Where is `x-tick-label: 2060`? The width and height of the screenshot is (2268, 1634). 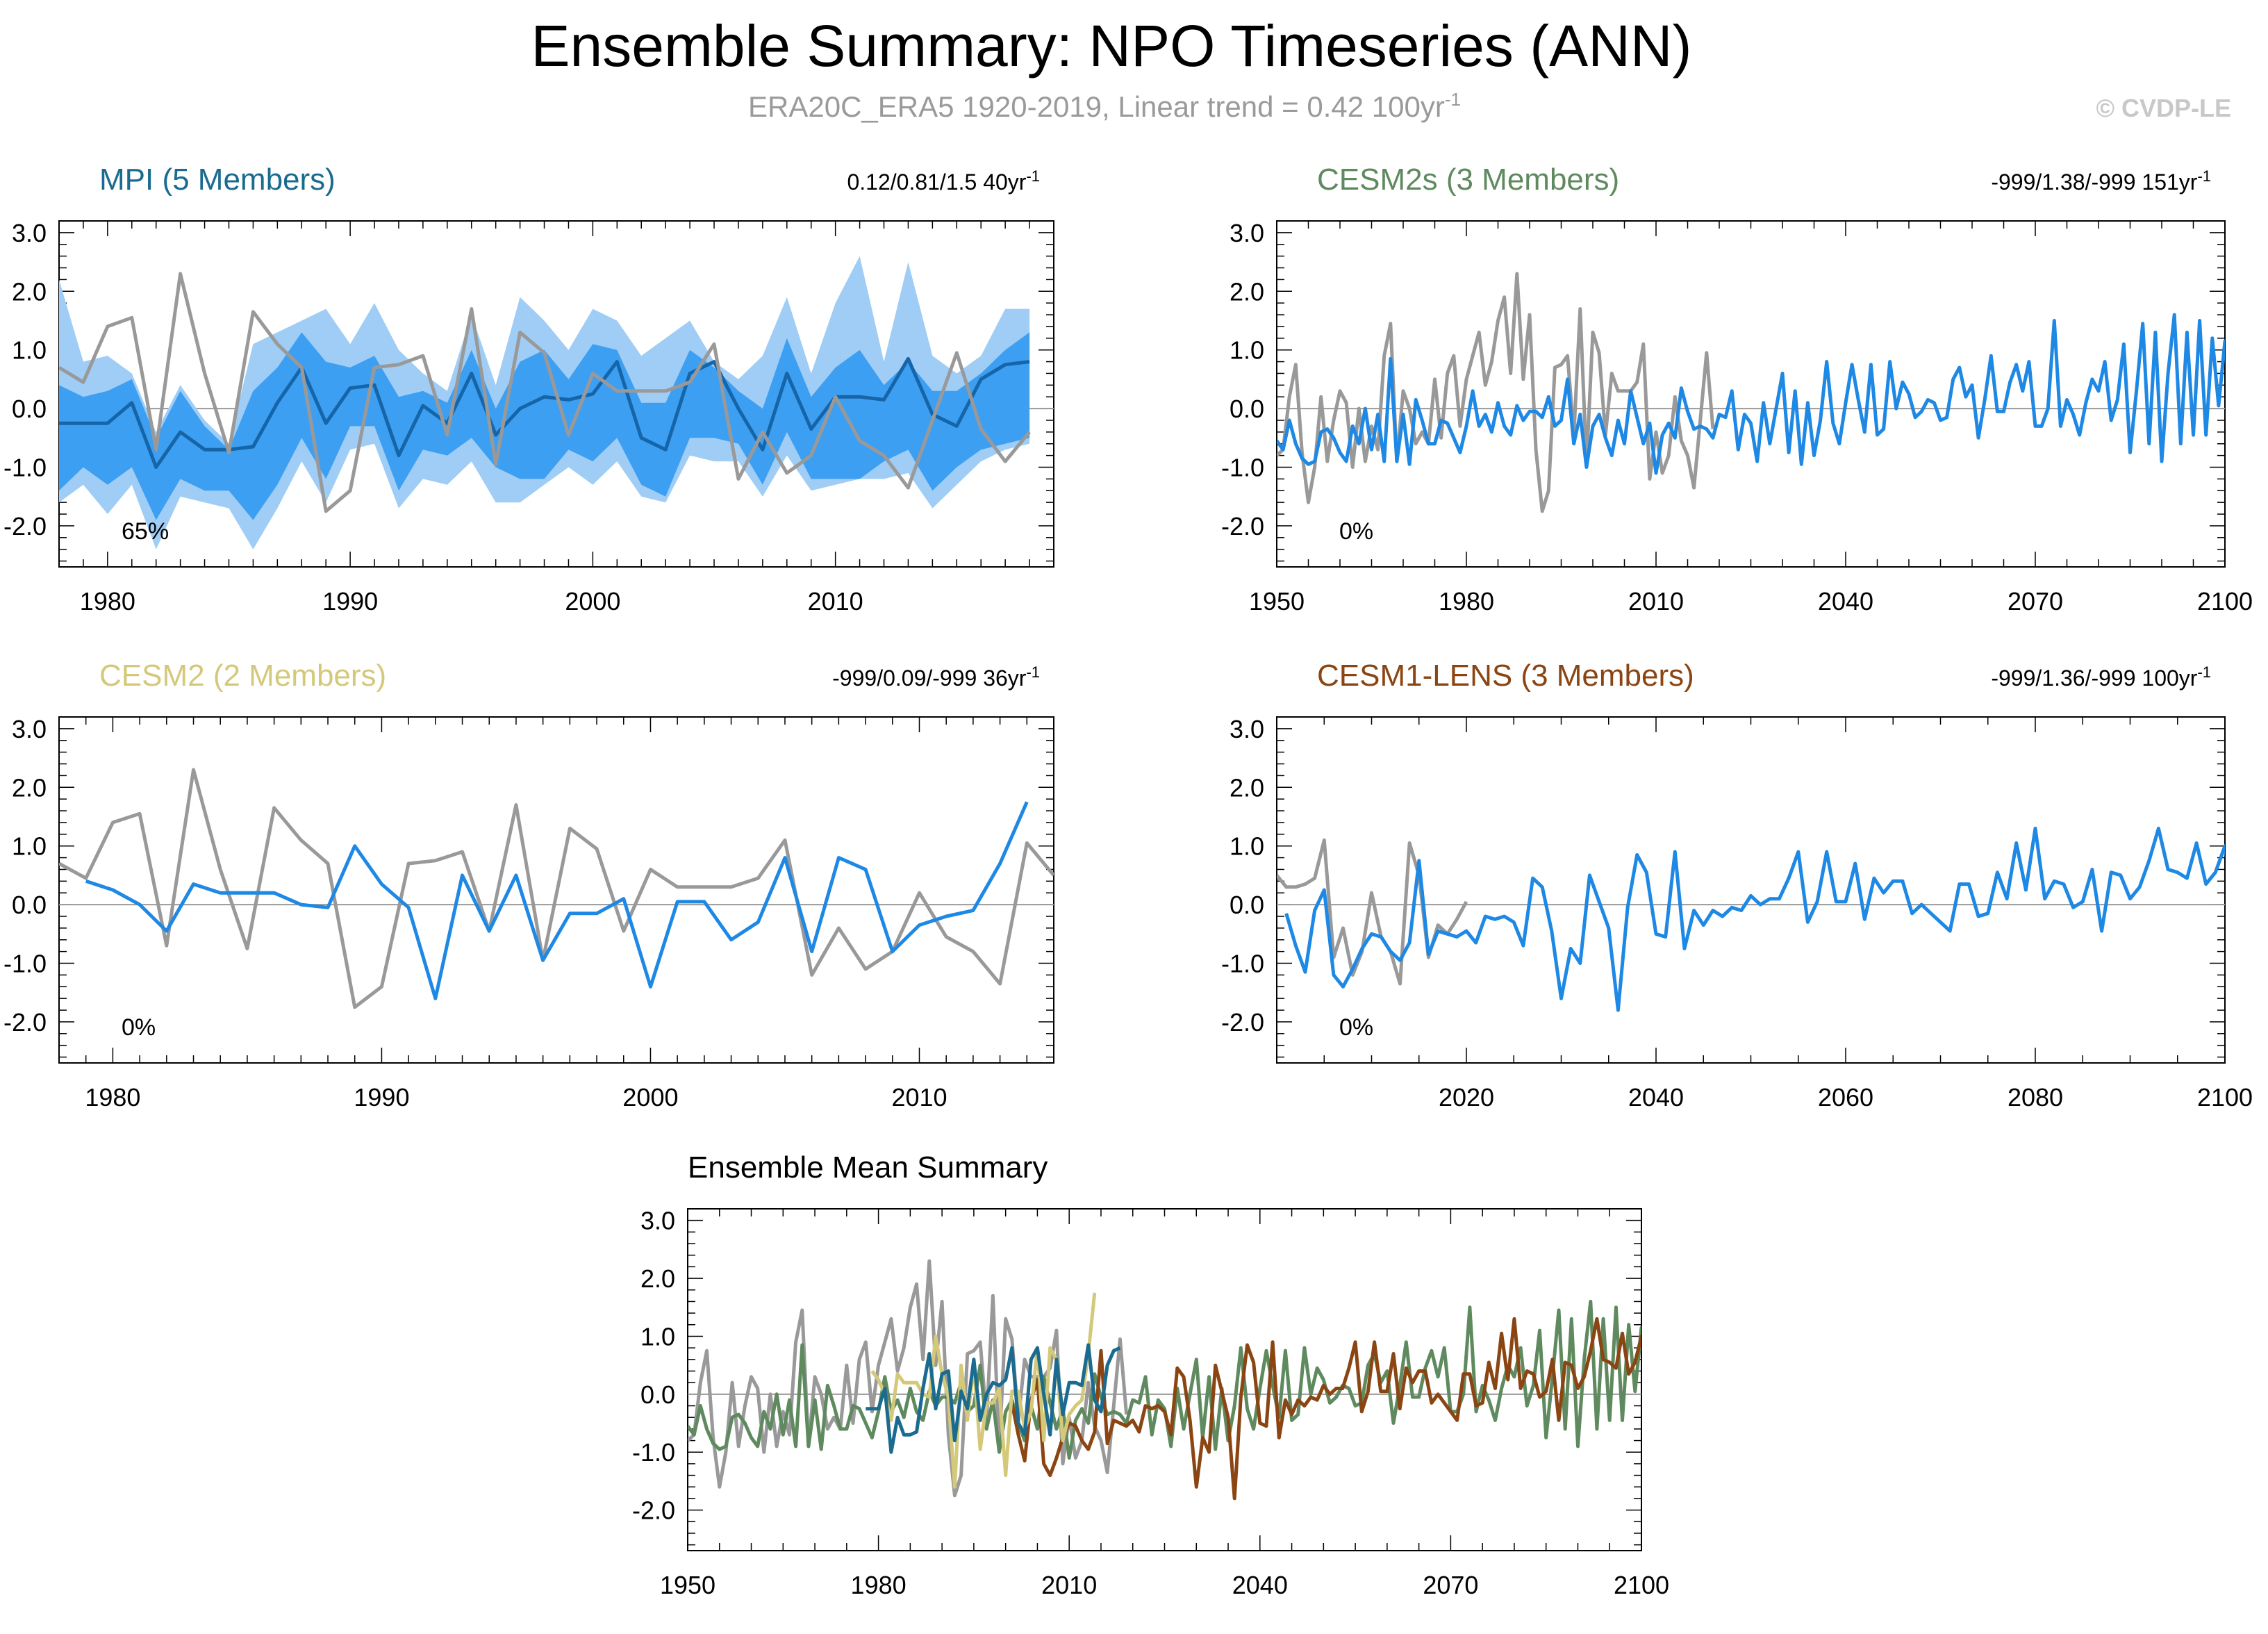
x-tick-label: 2060 is located at coordinates (1845, 1097).